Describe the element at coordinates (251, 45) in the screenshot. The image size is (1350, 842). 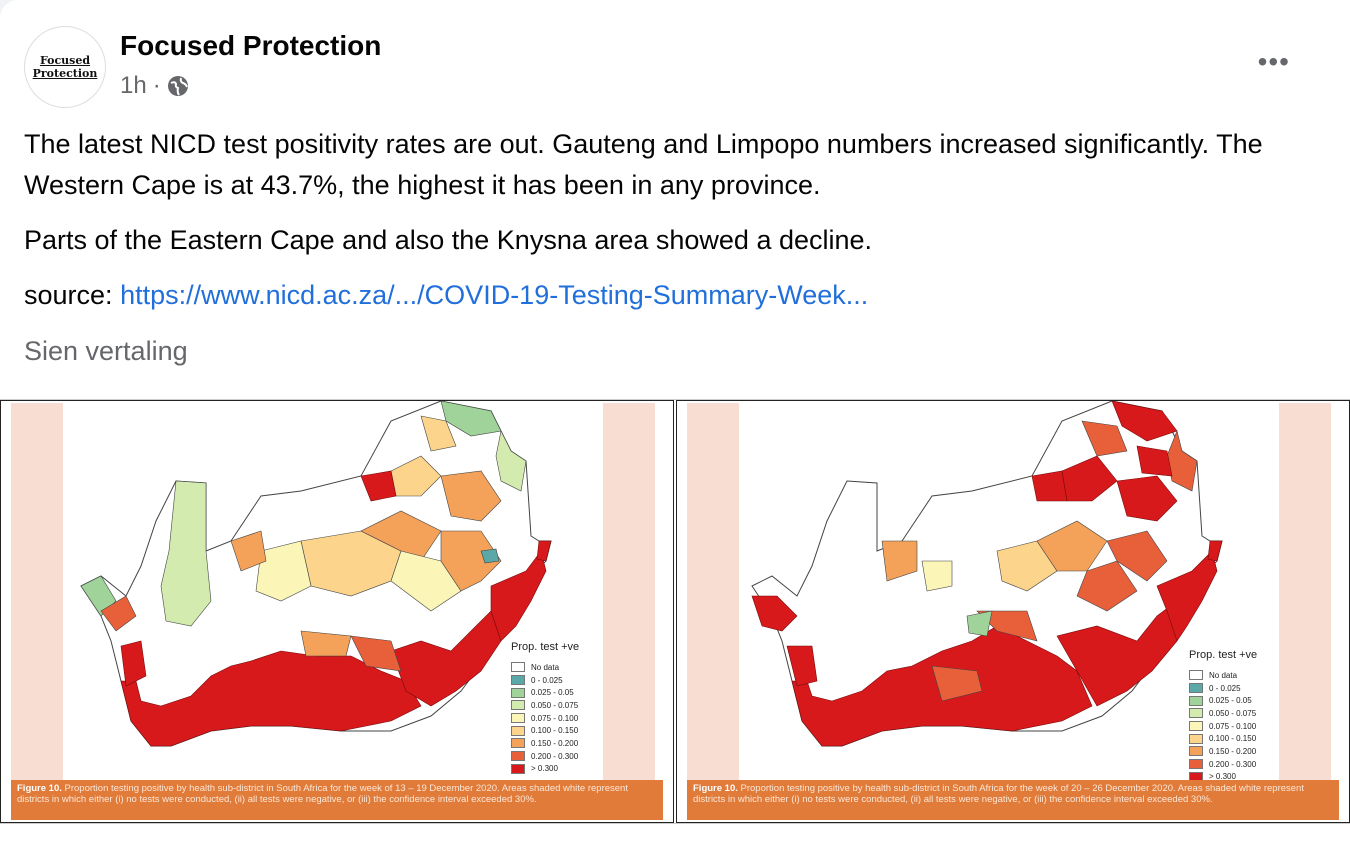
I see `page-name: Focused Protection` at that location.